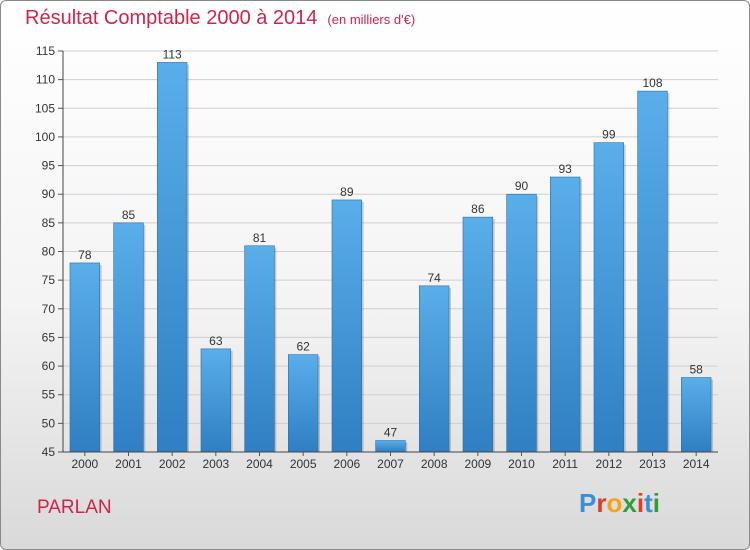 This screenshot has width=750, height=550. I want to click on y-tick-label: 45, so click(49, 452).